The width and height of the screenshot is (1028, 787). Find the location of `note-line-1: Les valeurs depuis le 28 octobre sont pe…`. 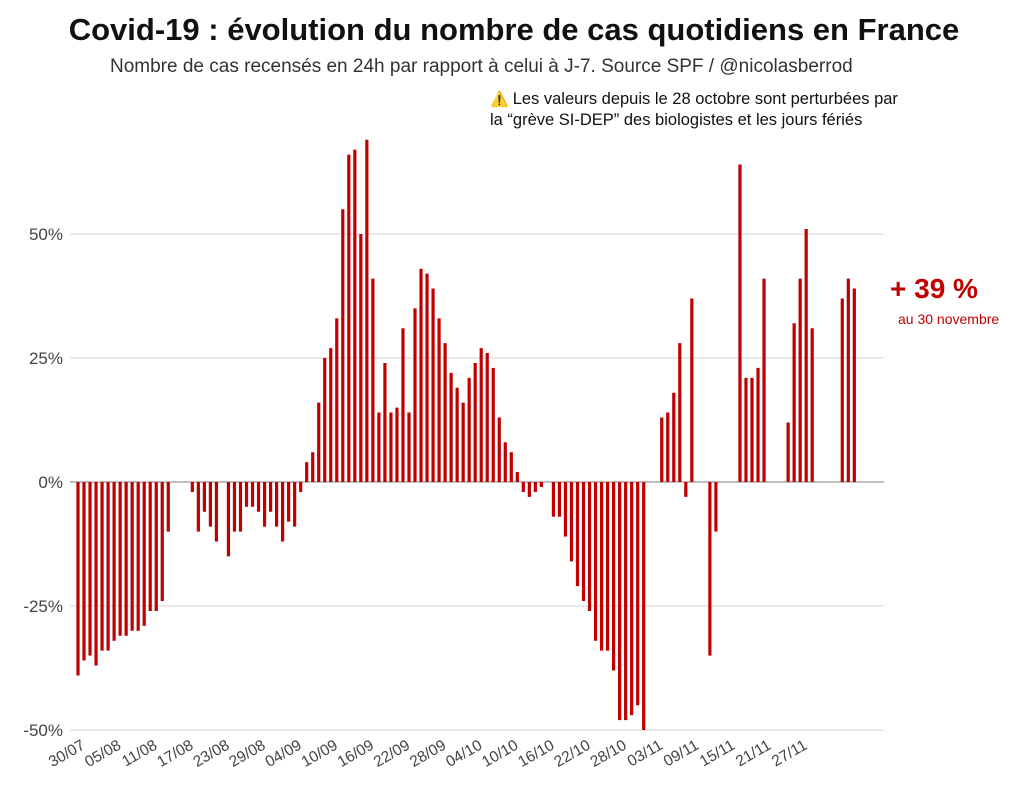

note-line-1: Les valeurs depuis le 28 octobre sont pe… is located at coordinates (705, 99).